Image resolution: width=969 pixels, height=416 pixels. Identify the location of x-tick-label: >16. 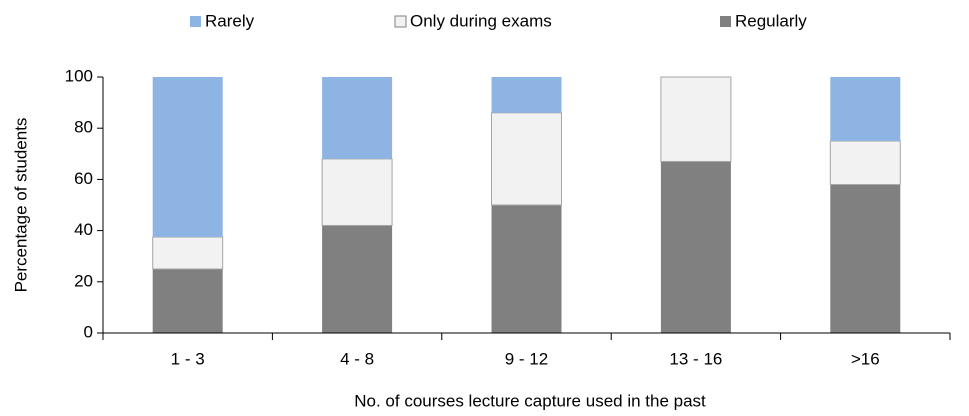
(865, 358).